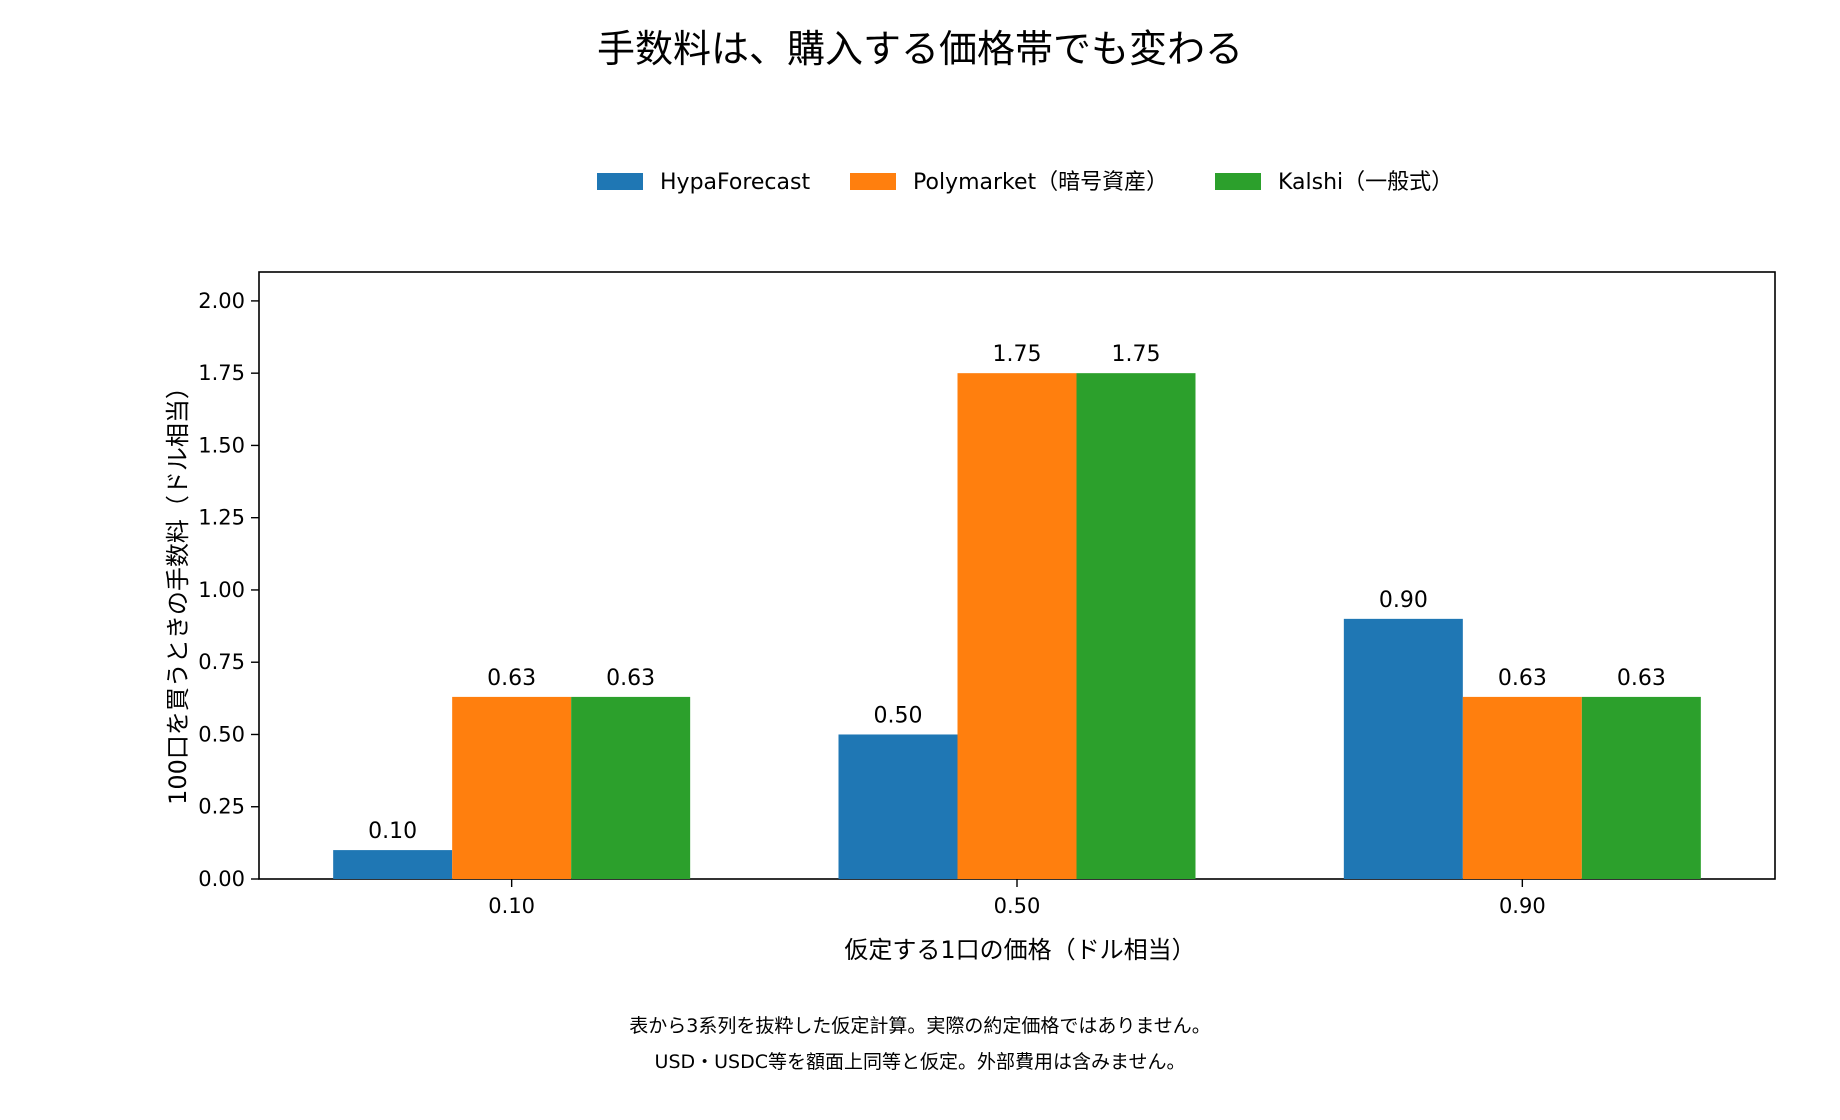 This screenshot has width=1840, height=1120. What do you see at coordinates (221, 373) in the screenshot?
I see `y-tick-label: 1.75` at bounding box center [221, 373].